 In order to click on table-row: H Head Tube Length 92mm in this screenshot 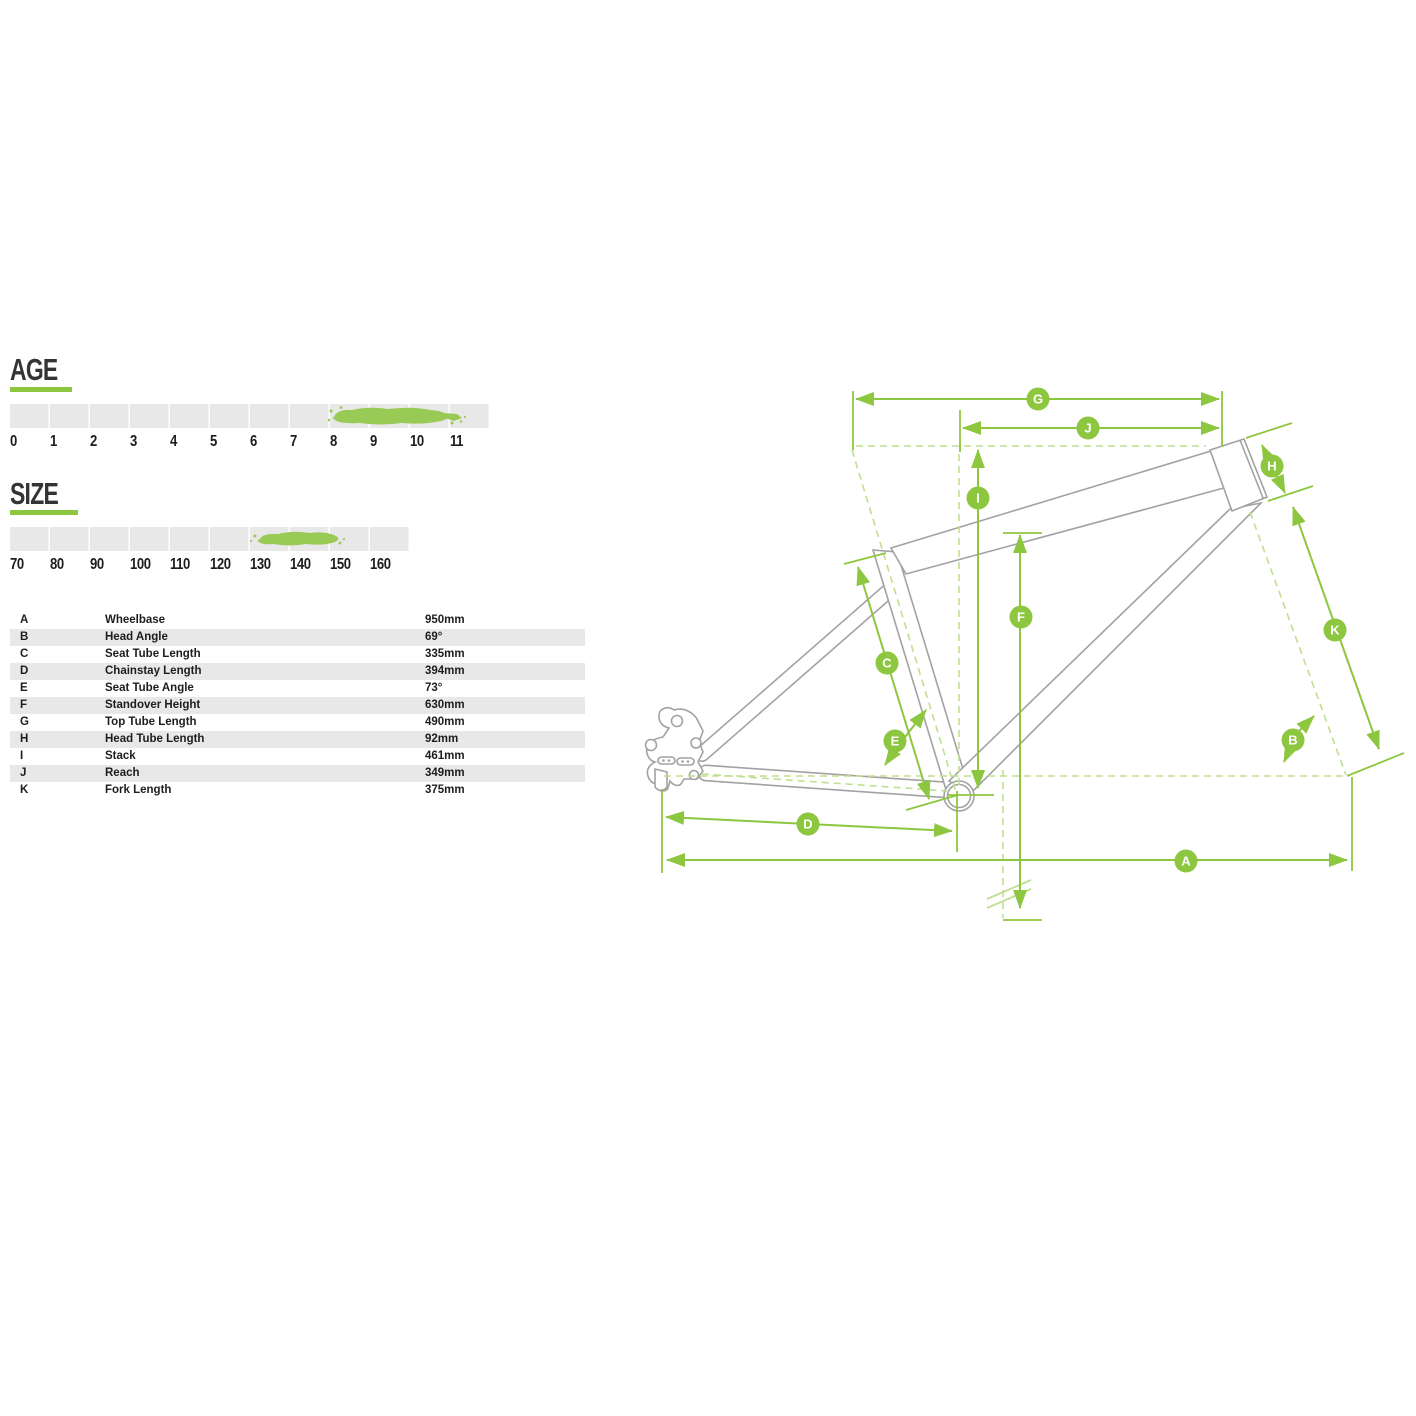, I will do `click(297, 739)`.